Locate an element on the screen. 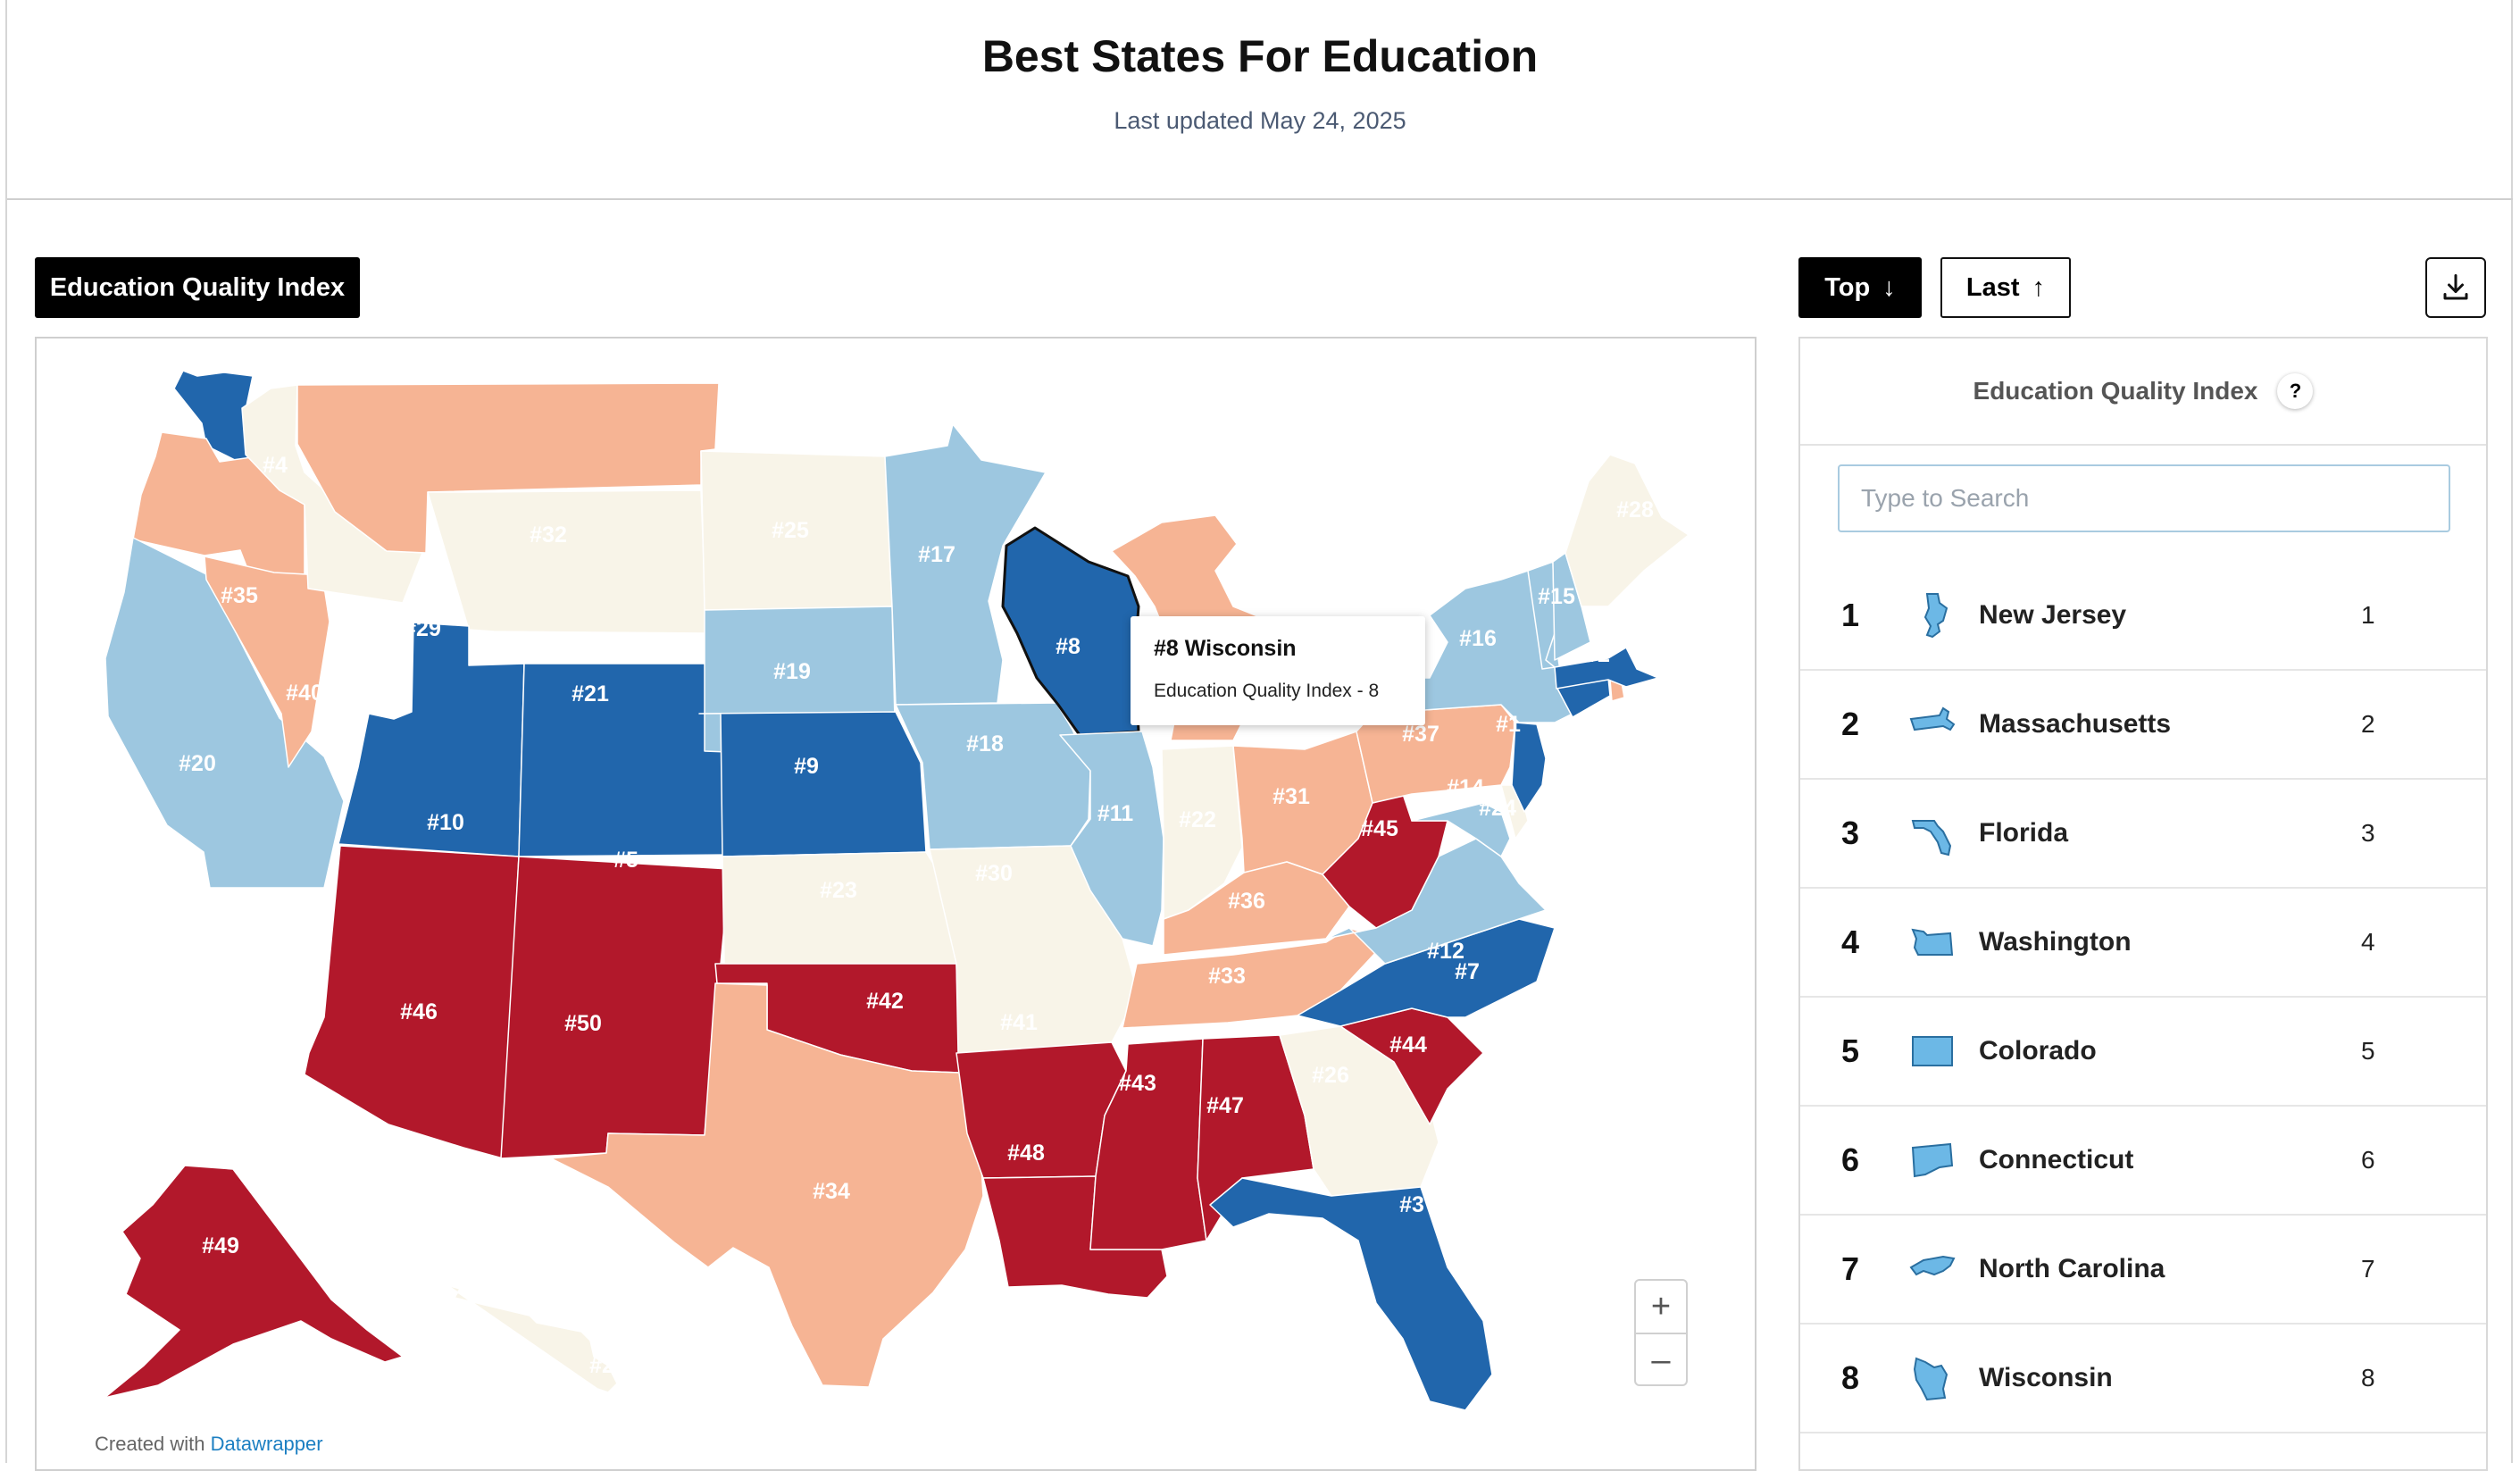 The width and height of the screenshot is (2520, 1471). ranking-row: 5 Colorado 5 is located at coordinates (2143, 1052).